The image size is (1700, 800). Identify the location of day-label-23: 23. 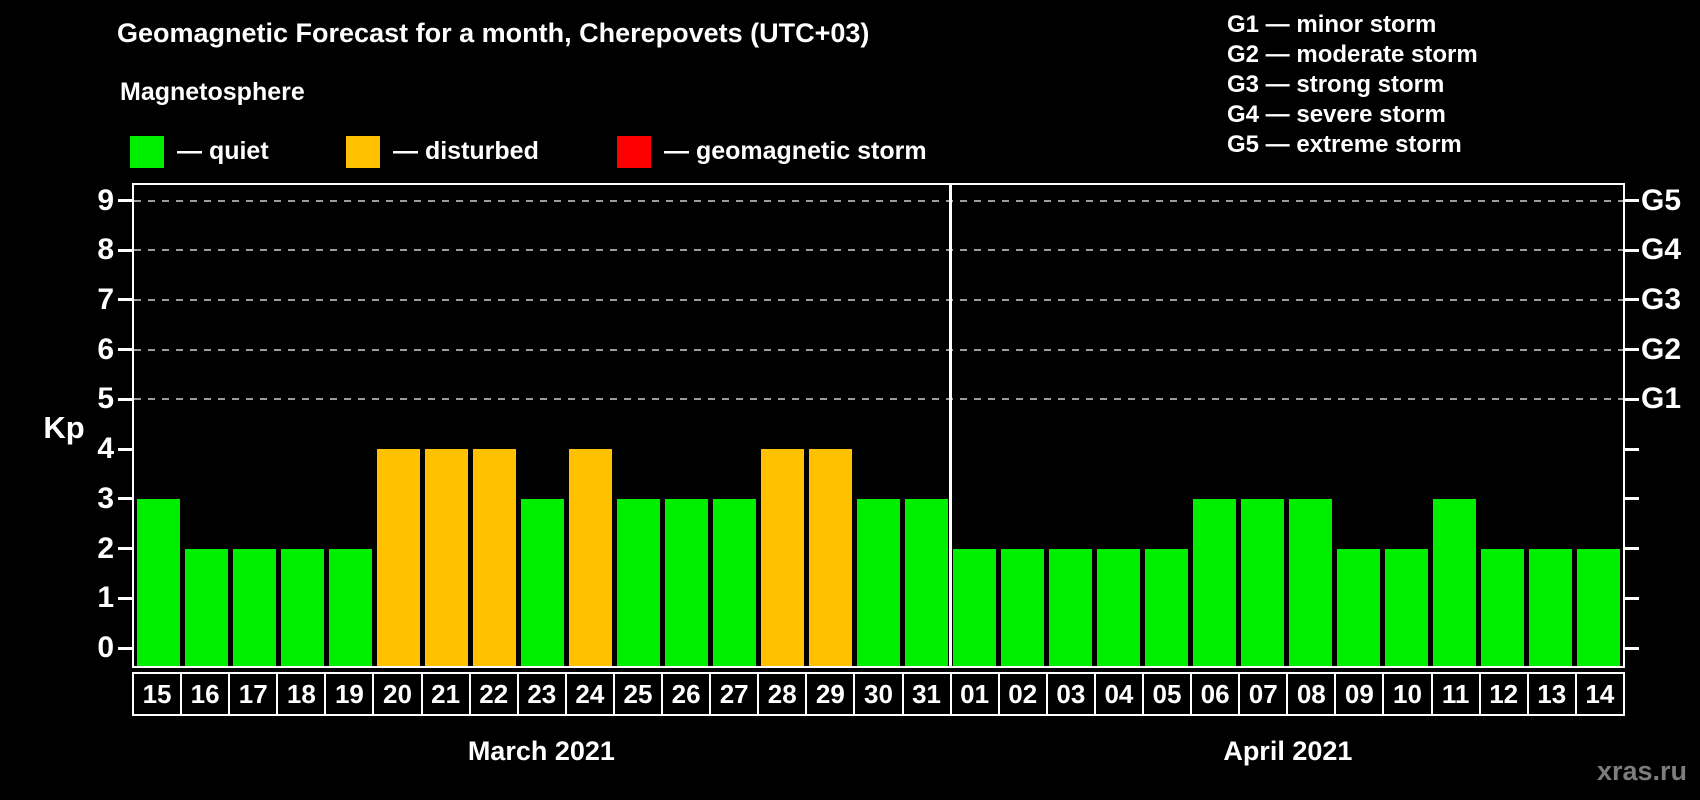
(541, 694).